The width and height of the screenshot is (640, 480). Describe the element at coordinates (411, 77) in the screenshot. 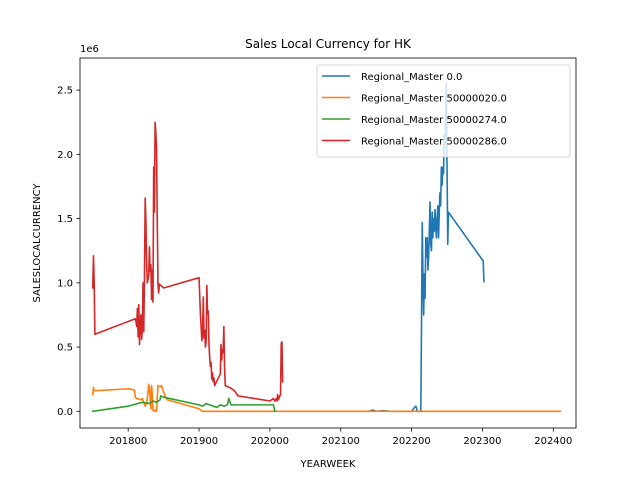

I see `legend-label-0: Regional_Master 0.0` at that location.